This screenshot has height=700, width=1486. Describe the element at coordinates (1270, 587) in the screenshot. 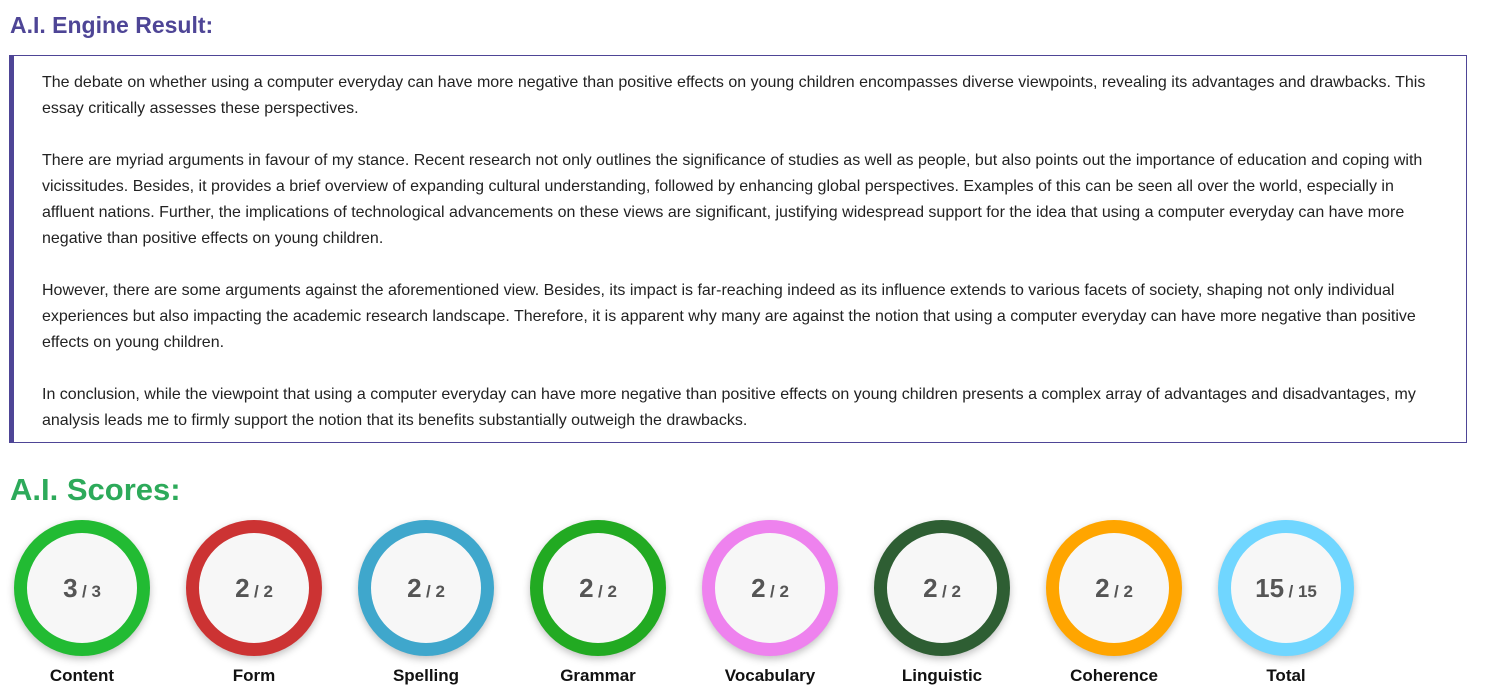

I see `score-value: 15` at that location.